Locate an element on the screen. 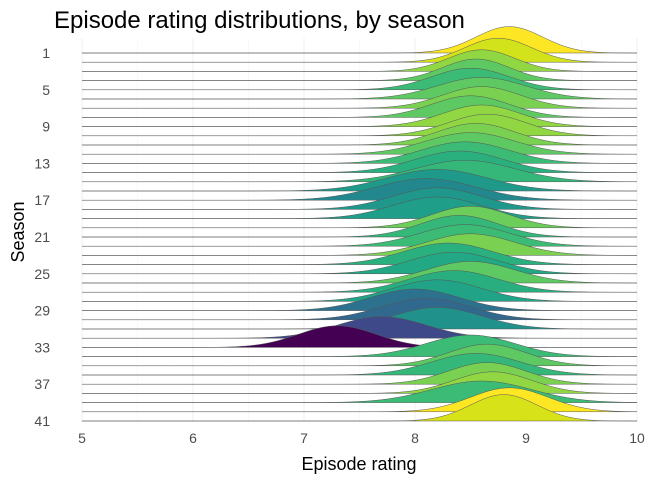  y-tick-label: 37 is located at coordinates (42, 384).